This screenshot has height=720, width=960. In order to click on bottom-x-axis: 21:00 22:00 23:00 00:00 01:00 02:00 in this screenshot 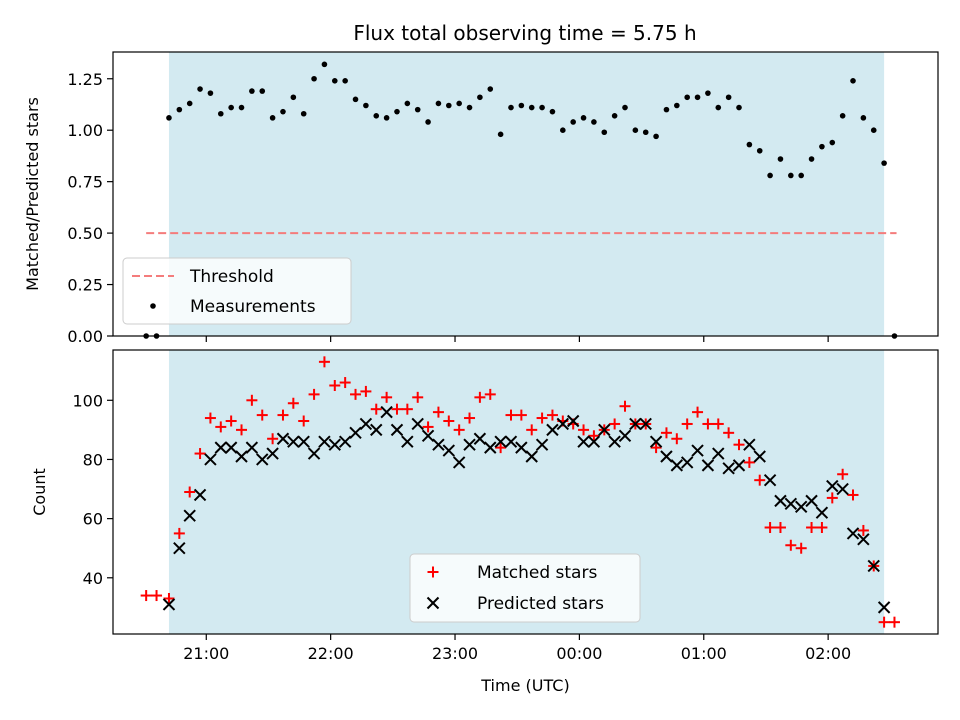, I will do `click(517, 648)`.